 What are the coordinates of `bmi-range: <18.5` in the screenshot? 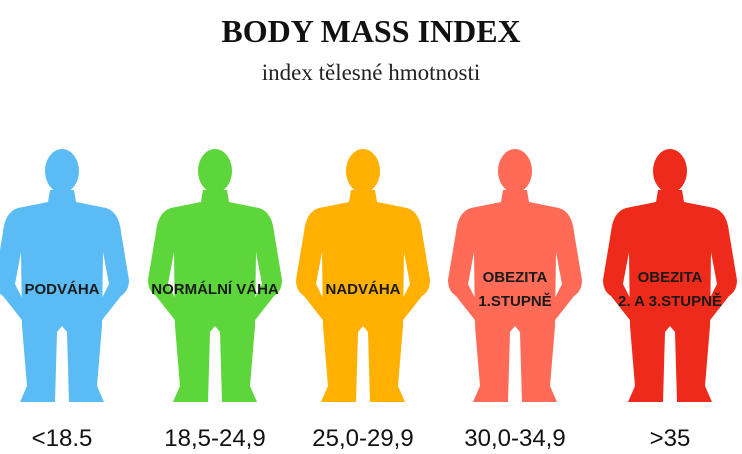 It's located at (62, 438).